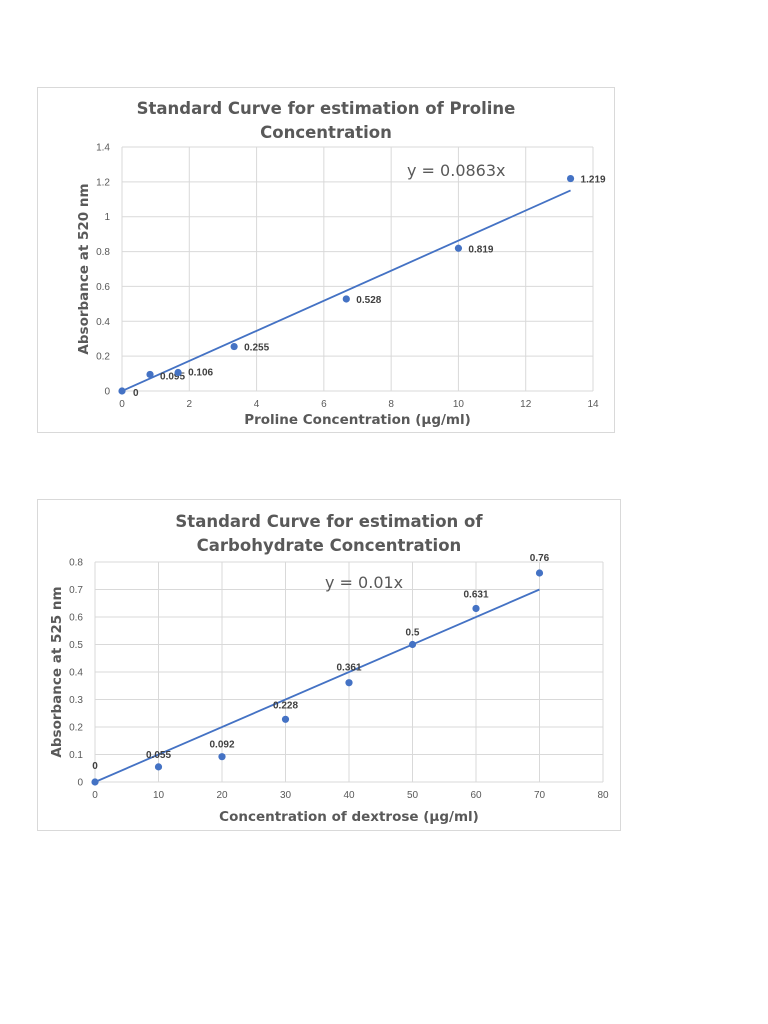  What do you see at coordinates (200, 373) in the screenshot?
I see `data-label: 0.106` at bounding box center [200, 373].